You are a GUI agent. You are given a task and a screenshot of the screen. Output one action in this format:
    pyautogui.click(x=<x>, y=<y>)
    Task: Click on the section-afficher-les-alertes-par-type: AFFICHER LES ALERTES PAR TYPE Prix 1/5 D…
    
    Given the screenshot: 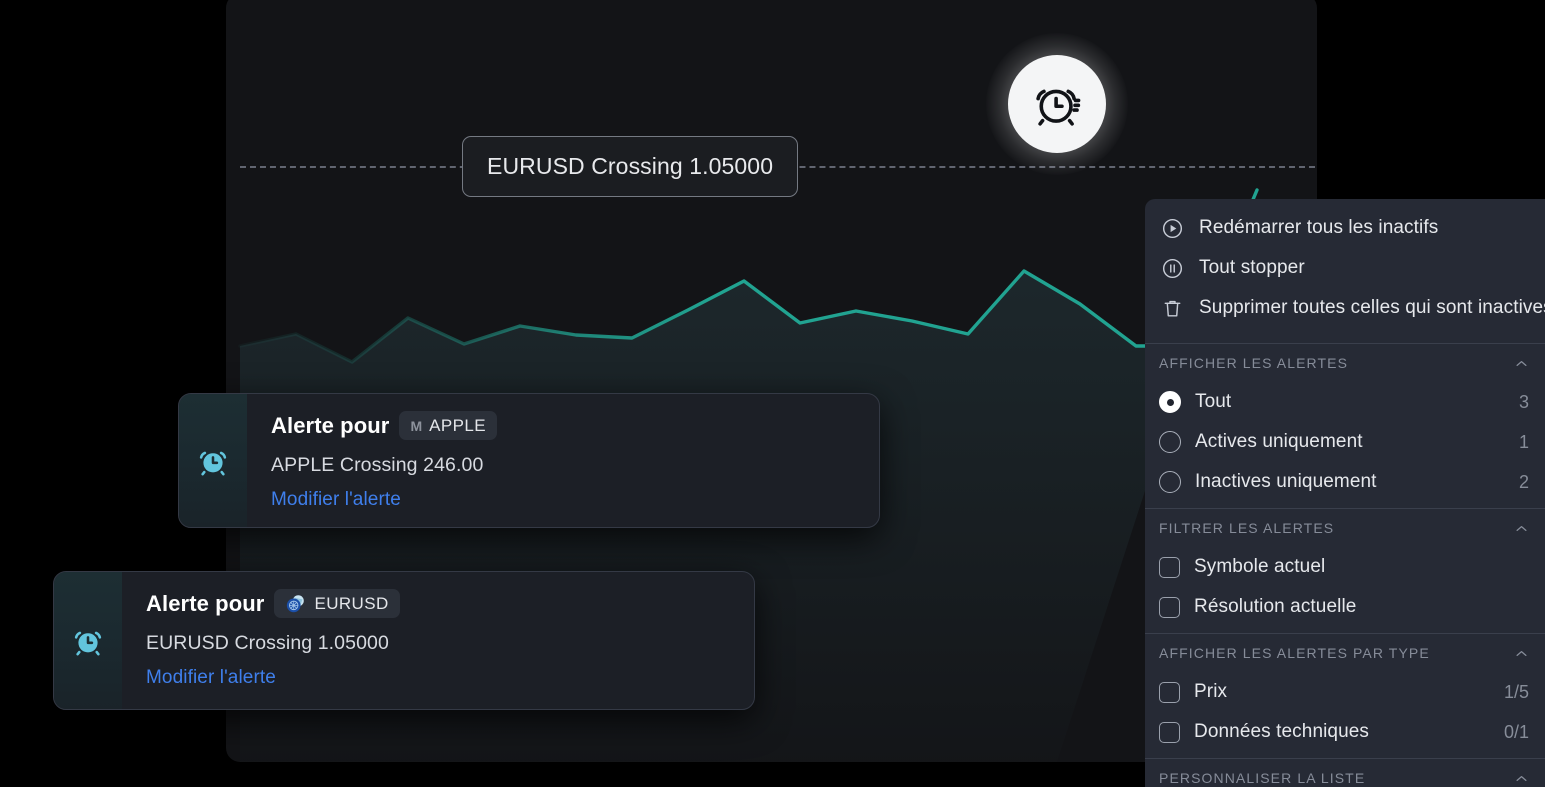 What is the action you would take?
    pyautogui.click(x=1345, y=693)
    